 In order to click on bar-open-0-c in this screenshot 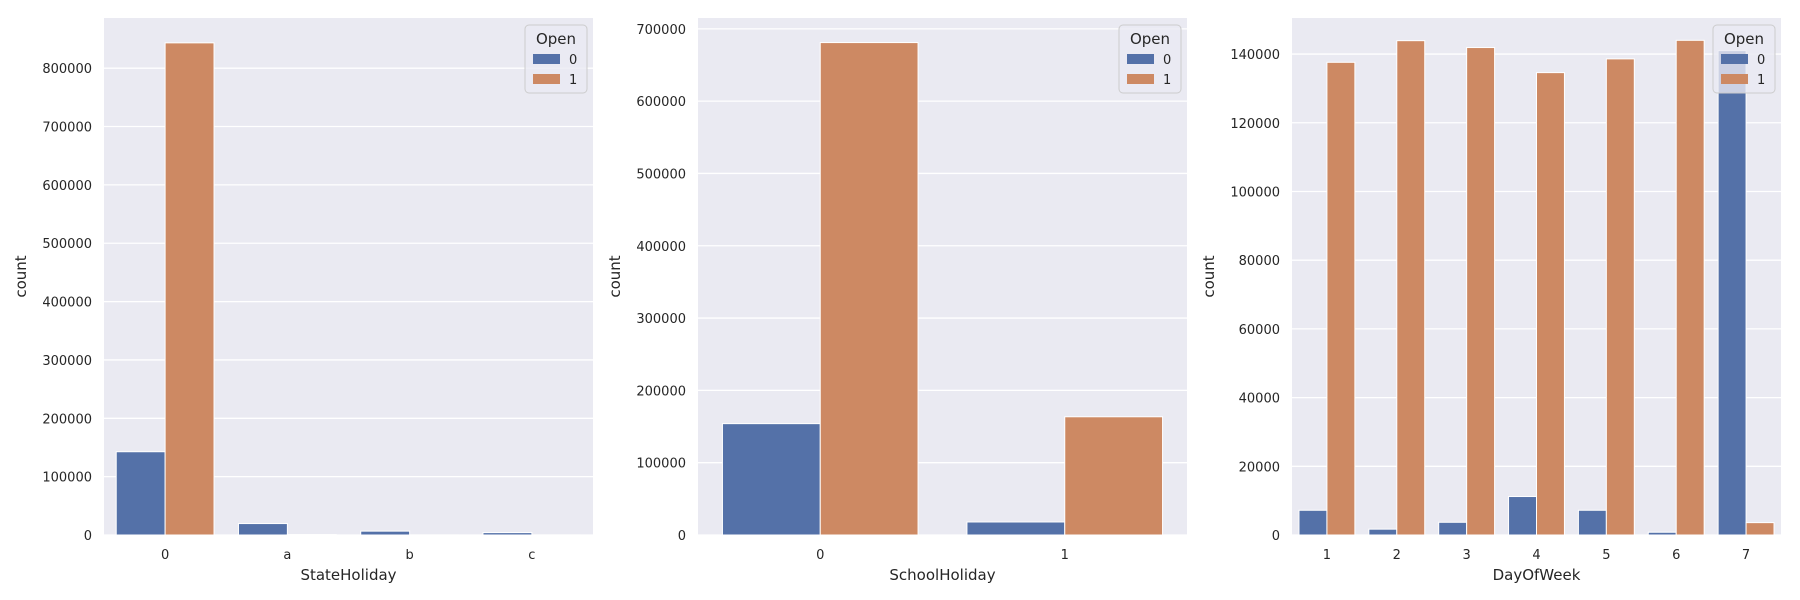, I will do `click(507, 534)`.